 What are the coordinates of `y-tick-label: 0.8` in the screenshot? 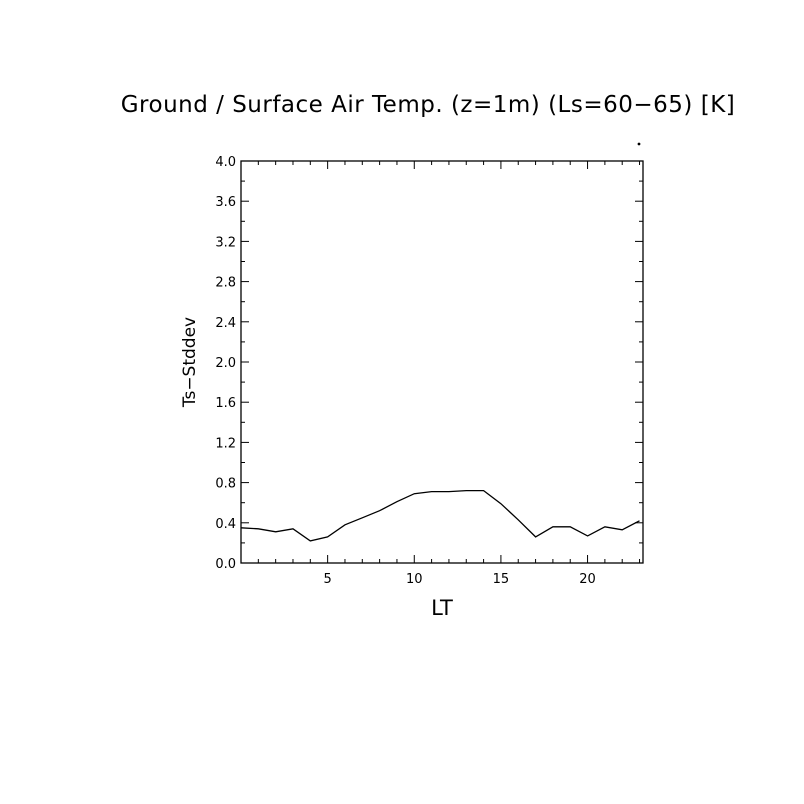 It's located at (225, 484).